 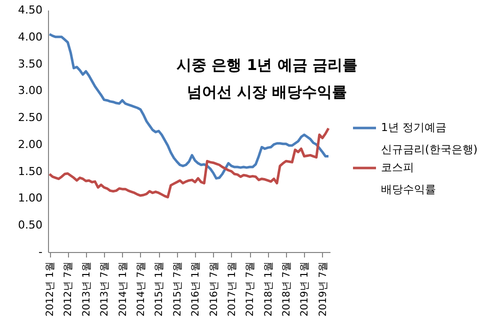 What do you see at coordinates (268, 289) in the screenshot?
I see `x-tick-label: 2018년 1월` at bounding box center [268, 289].